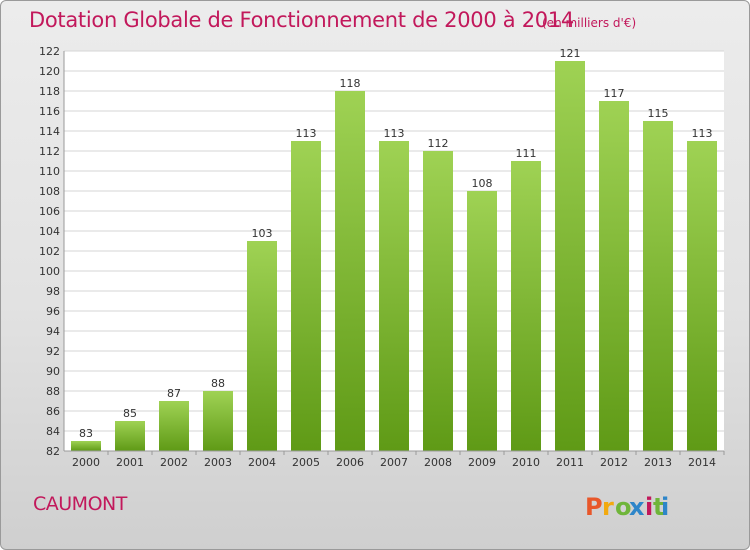 This screenshot has height=550, width=750. What do you see at coordinates (262, 462) in the screenshot?
I see `x-tick-label: 2004` at bounding box center [262, 462].